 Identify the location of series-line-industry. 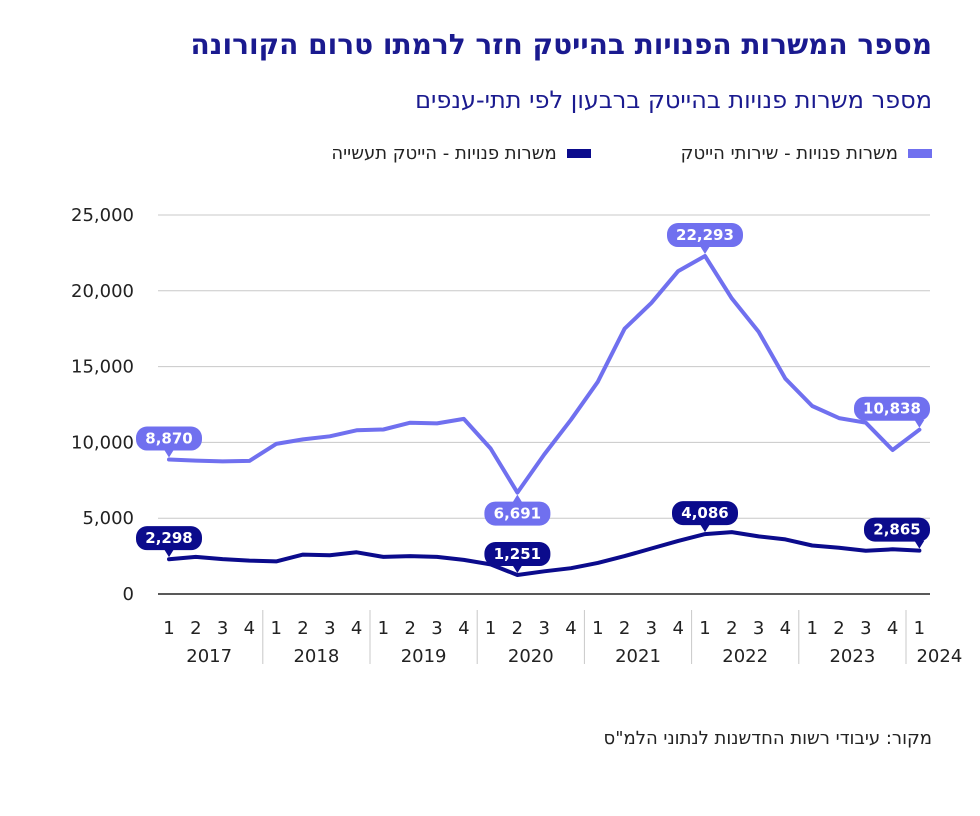
(544, 553).